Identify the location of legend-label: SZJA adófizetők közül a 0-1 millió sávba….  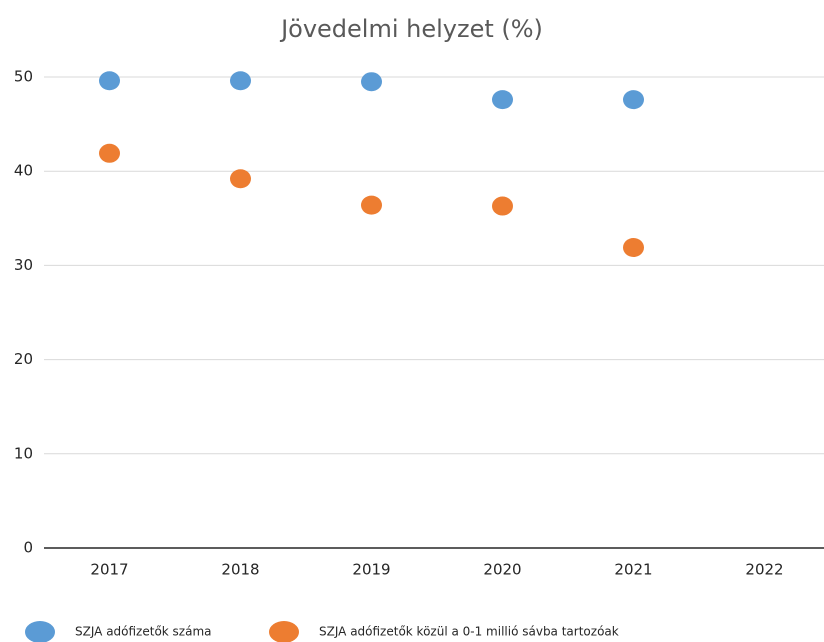
(469, 632).